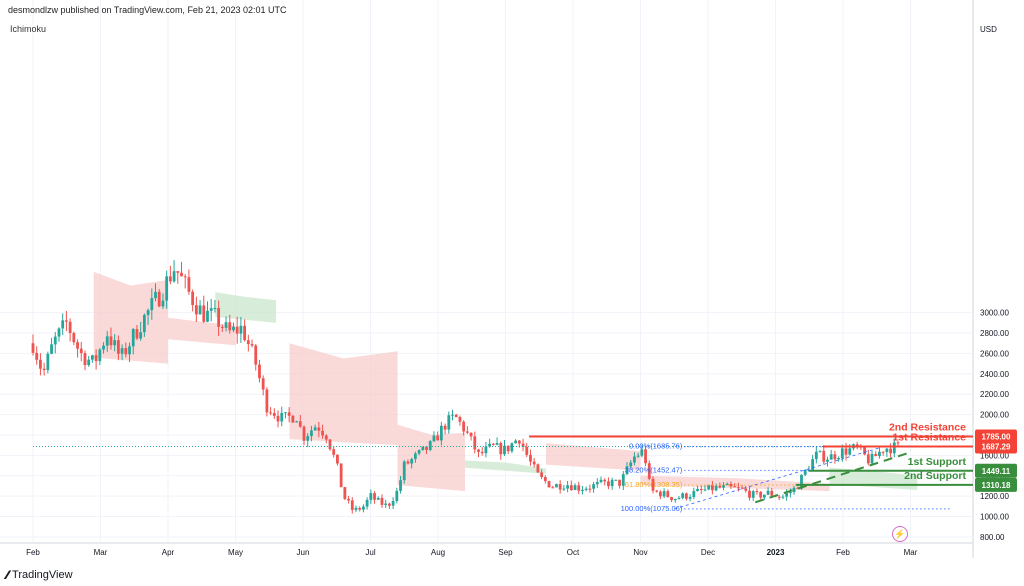  I want to click on price-badge-label: 1310.18, so click(996, 485).